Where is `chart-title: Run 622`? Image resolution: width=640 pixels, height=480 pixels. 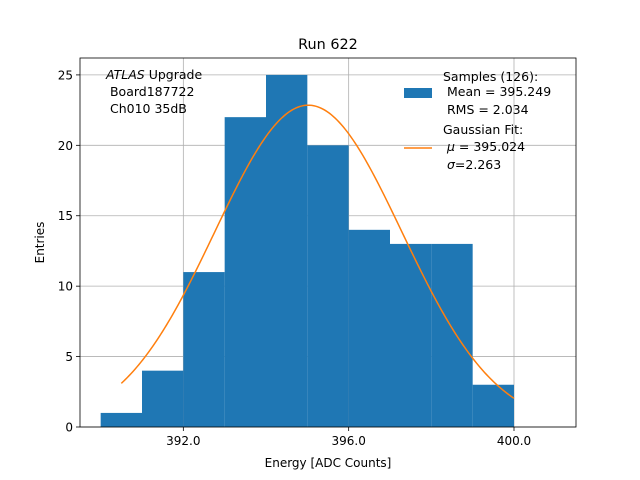
chart-title: Run 622 is located at coordinates (328, 45).